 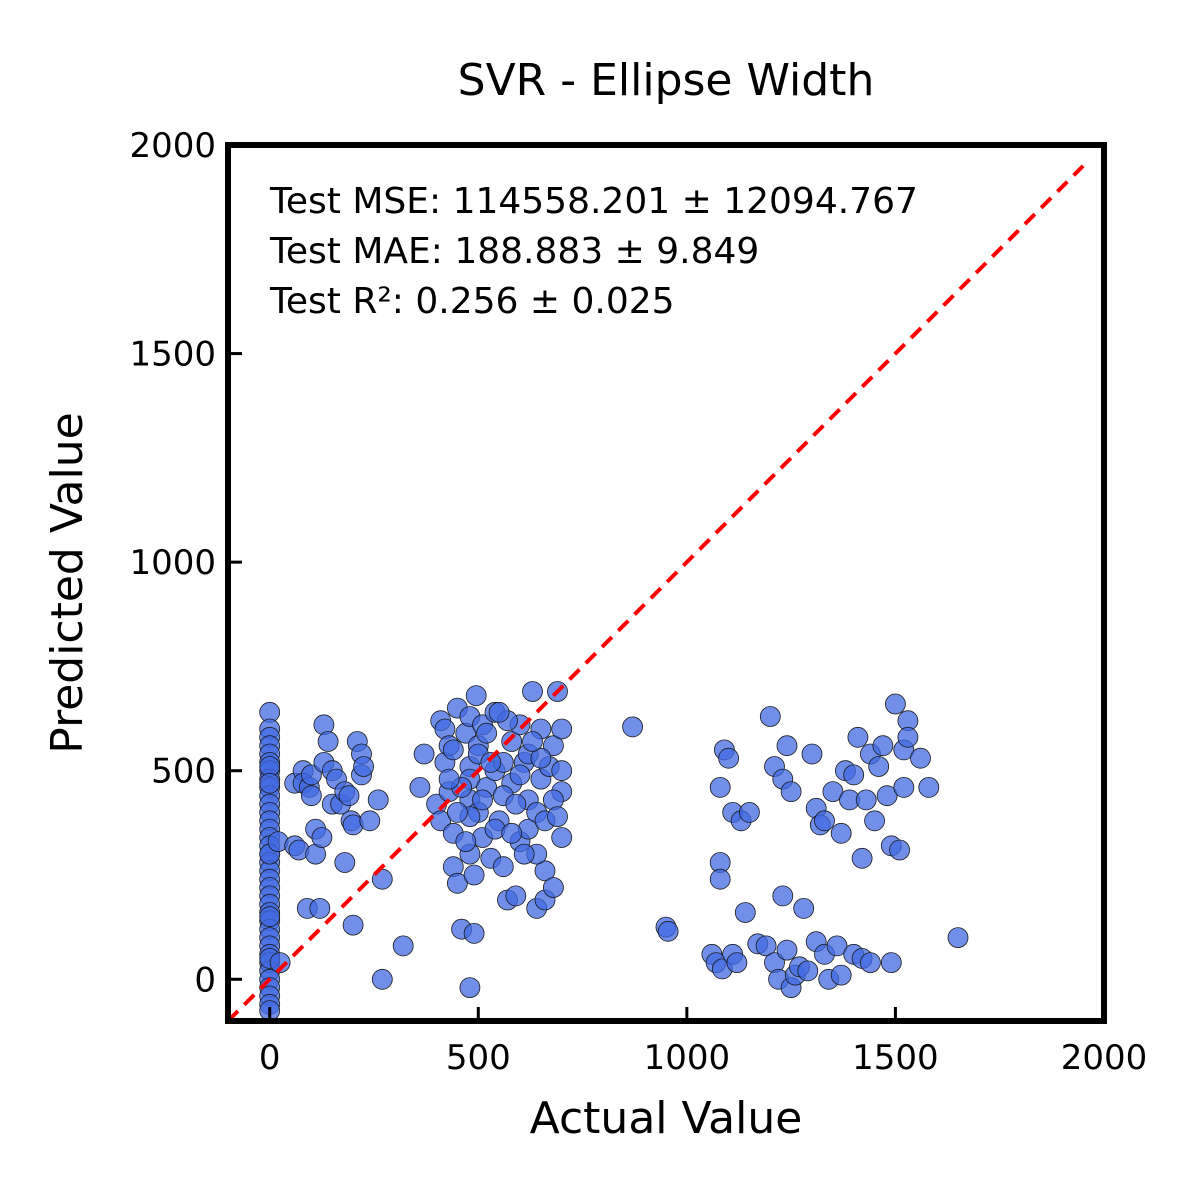 What do you see at coordinates (666, 80) in the screenshot?
I see `chart-title: SVR - Ellipse Width` at bounding box center [666, 80].